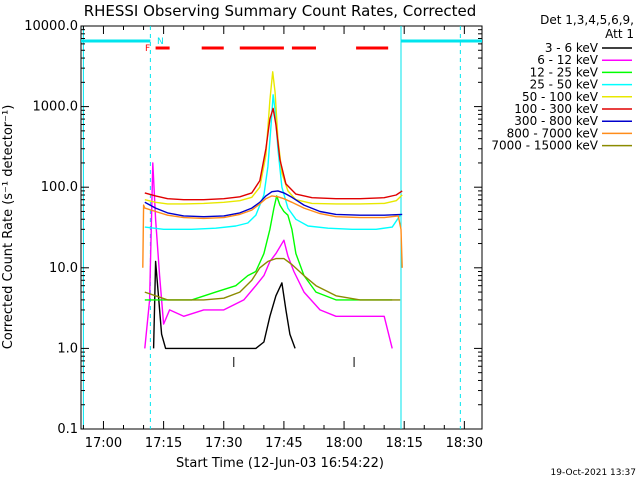 The height and width of the screenshot is (480, 640). What do you see at coordinates (59, 187) in the screenshot?
I see `y-tick-label: 100.0` at bounding box center [59, 187].